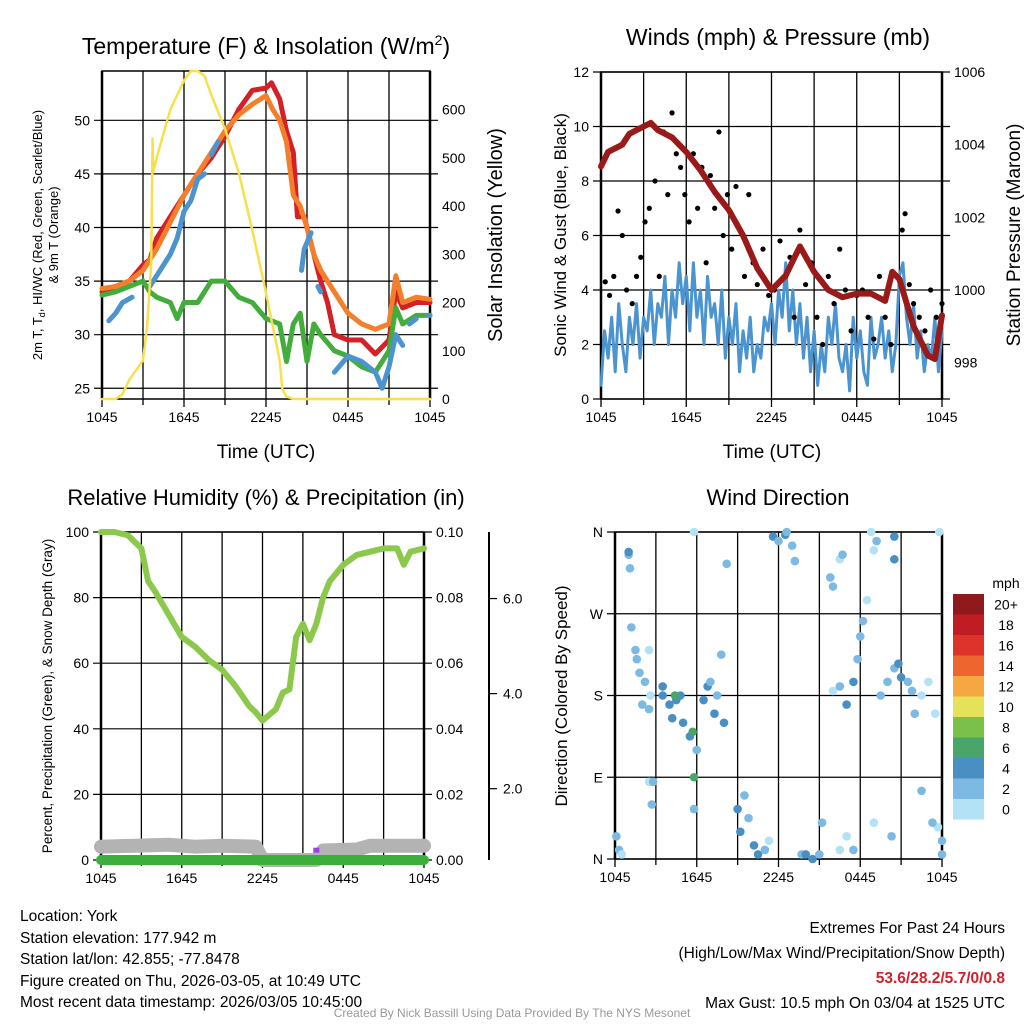 This screenshot has height=1024, width=1024. Describe the element at coordinates (581, 72) in the screenshot. I see `y-tick-label: 12` at that location.